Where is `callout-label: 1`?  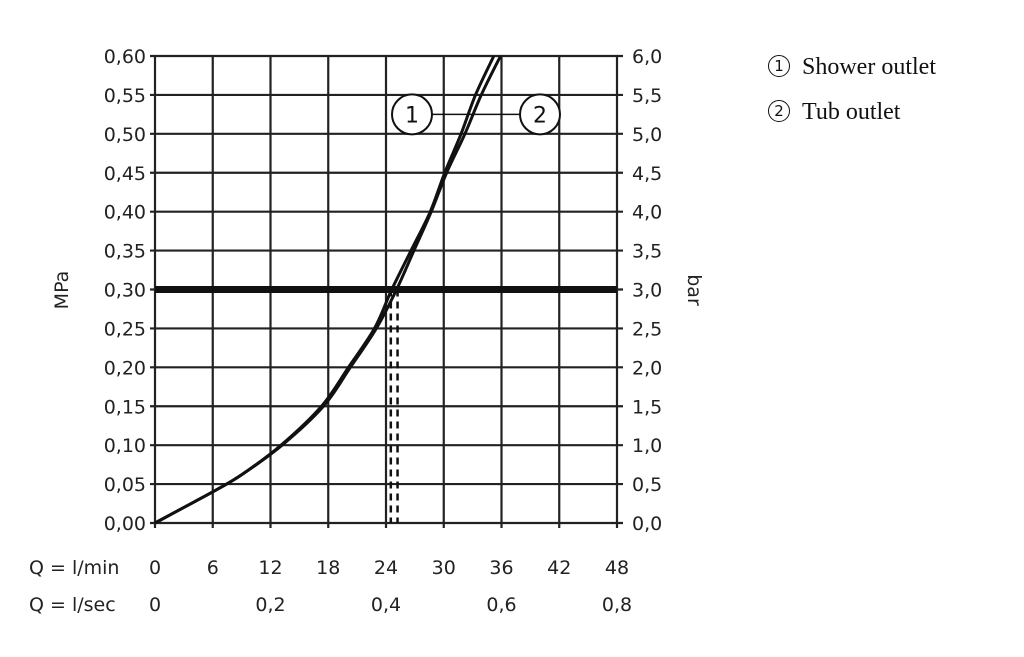 callout-label: 1 is located at coordinates (412, 115).